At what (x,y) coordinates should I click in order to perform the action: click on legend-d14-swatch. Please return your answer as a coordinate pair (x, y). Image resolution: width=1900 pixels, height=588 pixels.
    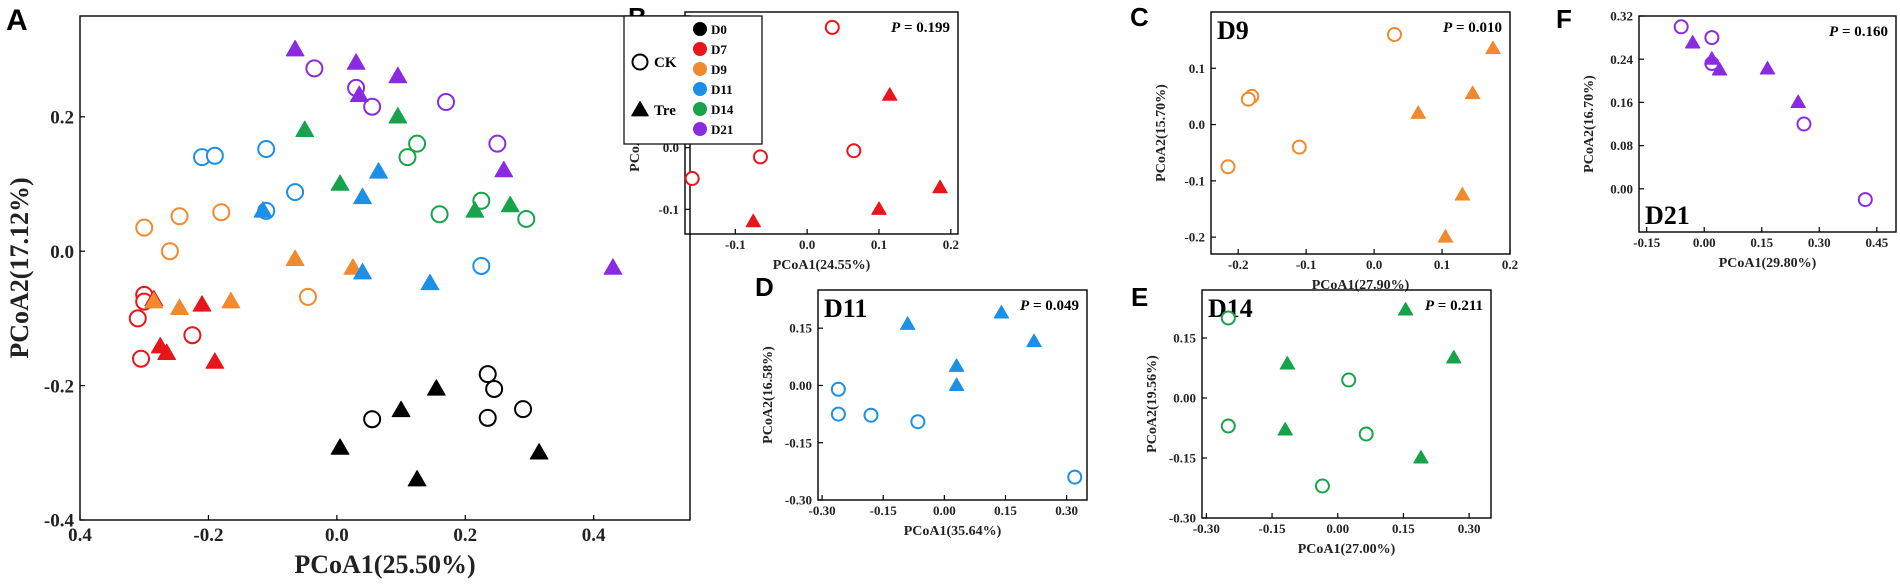
    Looking at the image, I should click on (700, 109).